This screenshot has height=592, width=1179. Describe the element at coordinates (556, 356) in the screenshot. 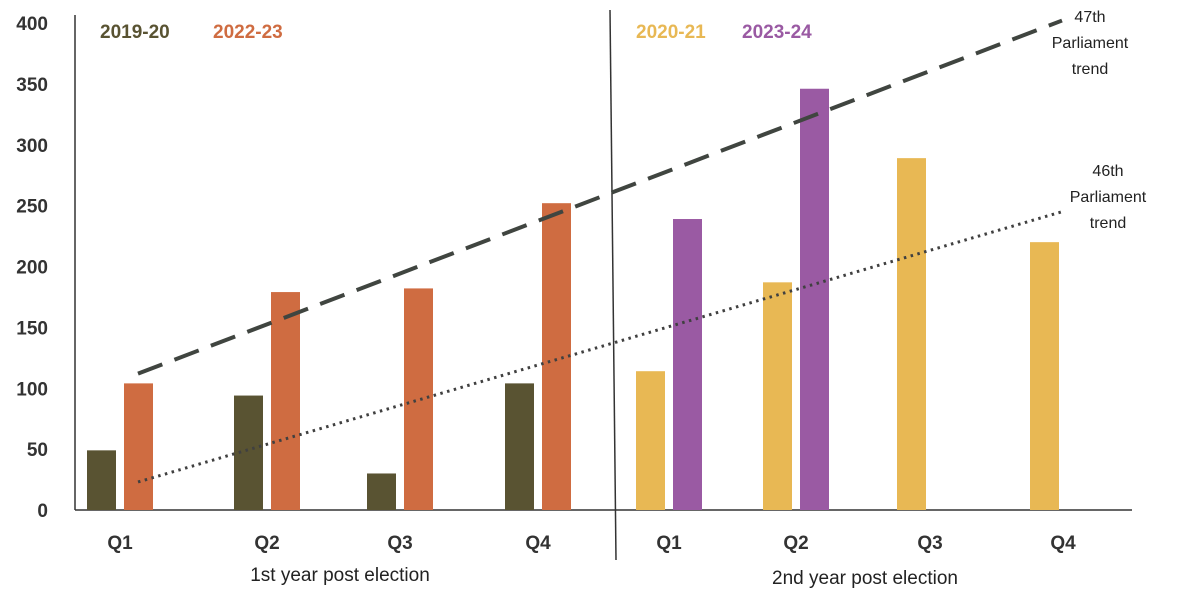

I see `bar-2022-23-Q4` at that location.